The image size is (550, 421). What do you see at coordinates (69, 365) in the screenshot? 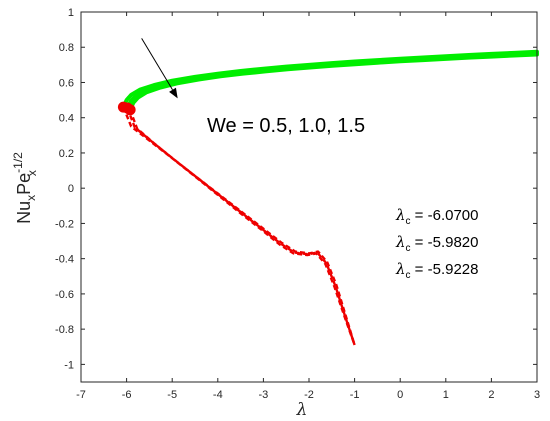
I see `y-tick-label: -1` at bounding box center [69, 365].